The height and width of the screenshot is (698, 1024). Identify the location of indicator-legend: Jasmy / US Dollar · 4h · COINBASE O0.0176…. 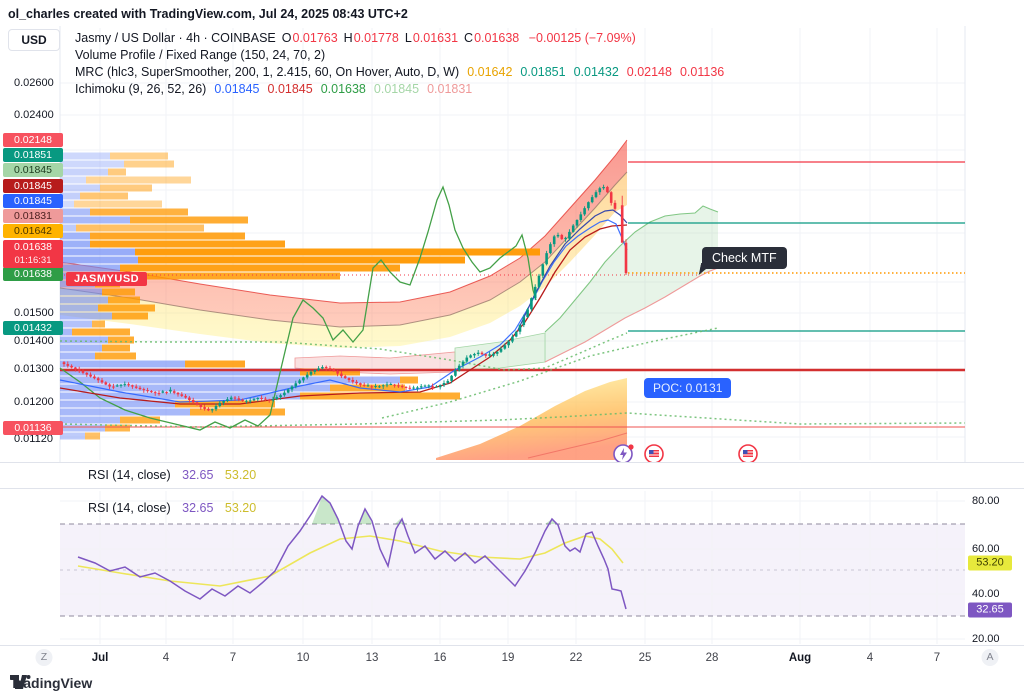
(399, 64).